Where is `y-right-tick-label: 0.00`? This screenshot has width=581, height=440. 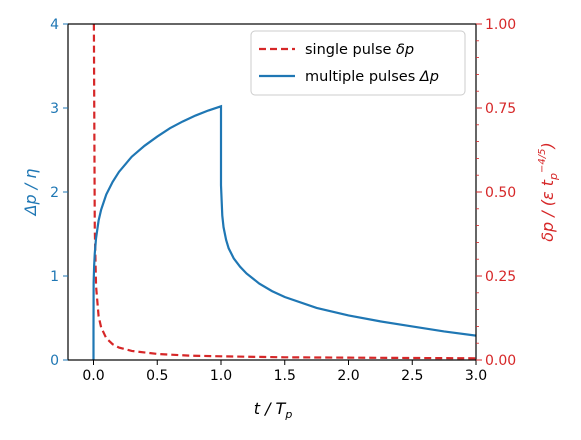 y-right-tick-label: 0.00 is located at coordinates (500, 361).